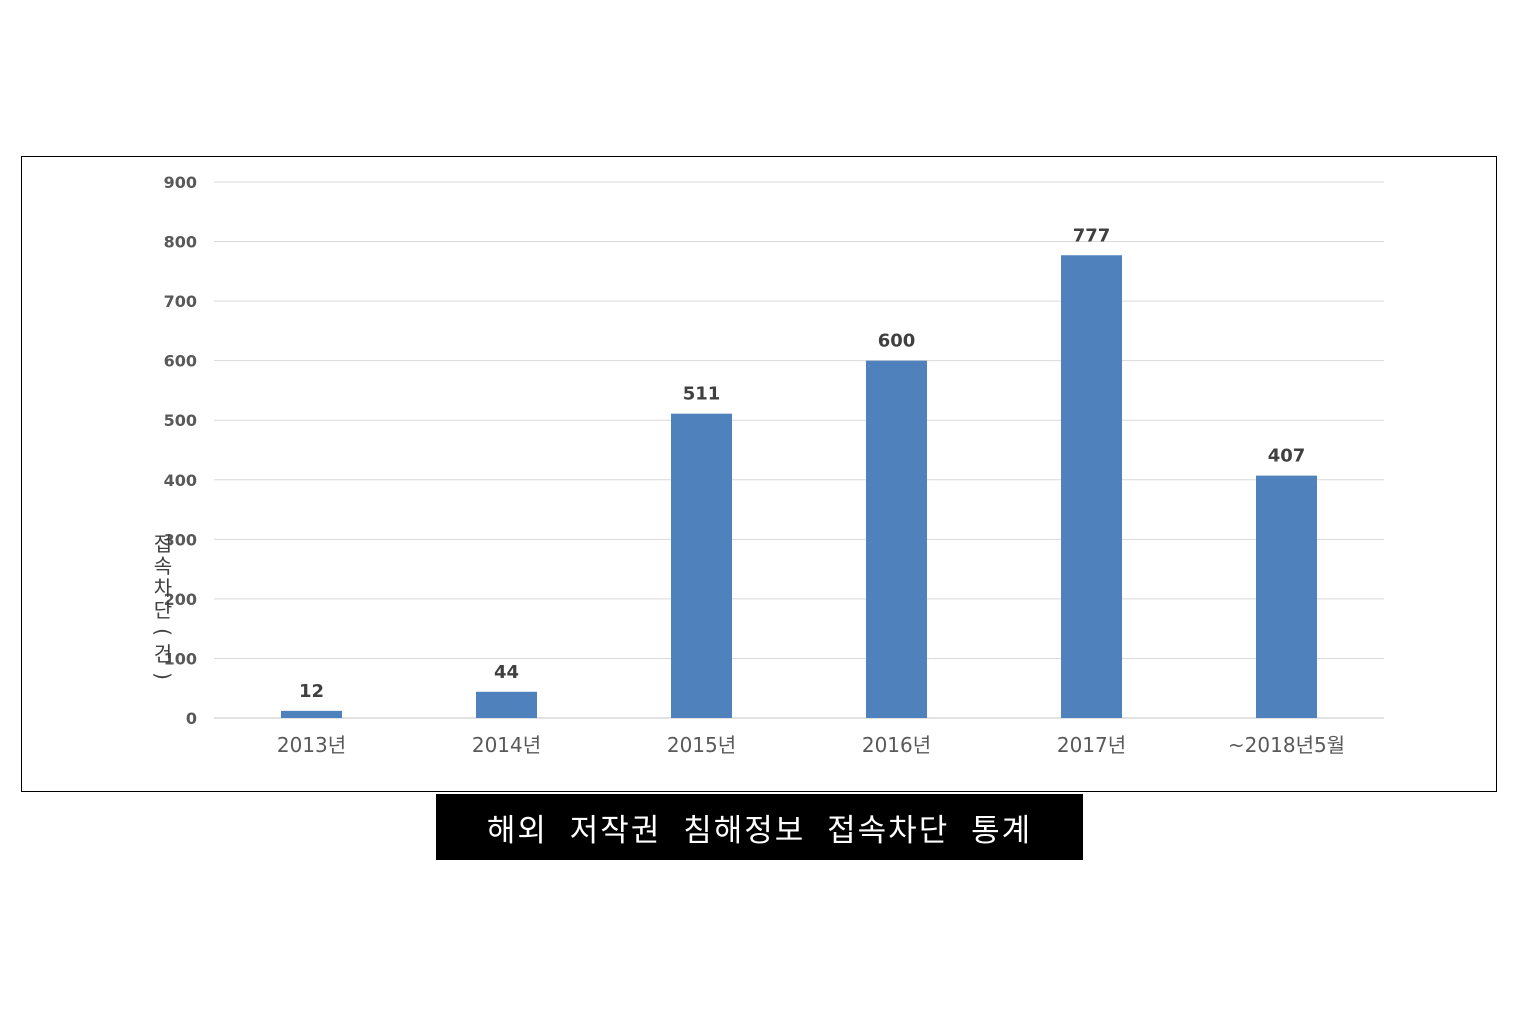 This screenshot has width=1518, height=1012. What do you see at coordinates (180, 658) in the screenshot?
I see `y-tick-label: 100` at bounding box center [180, 658].